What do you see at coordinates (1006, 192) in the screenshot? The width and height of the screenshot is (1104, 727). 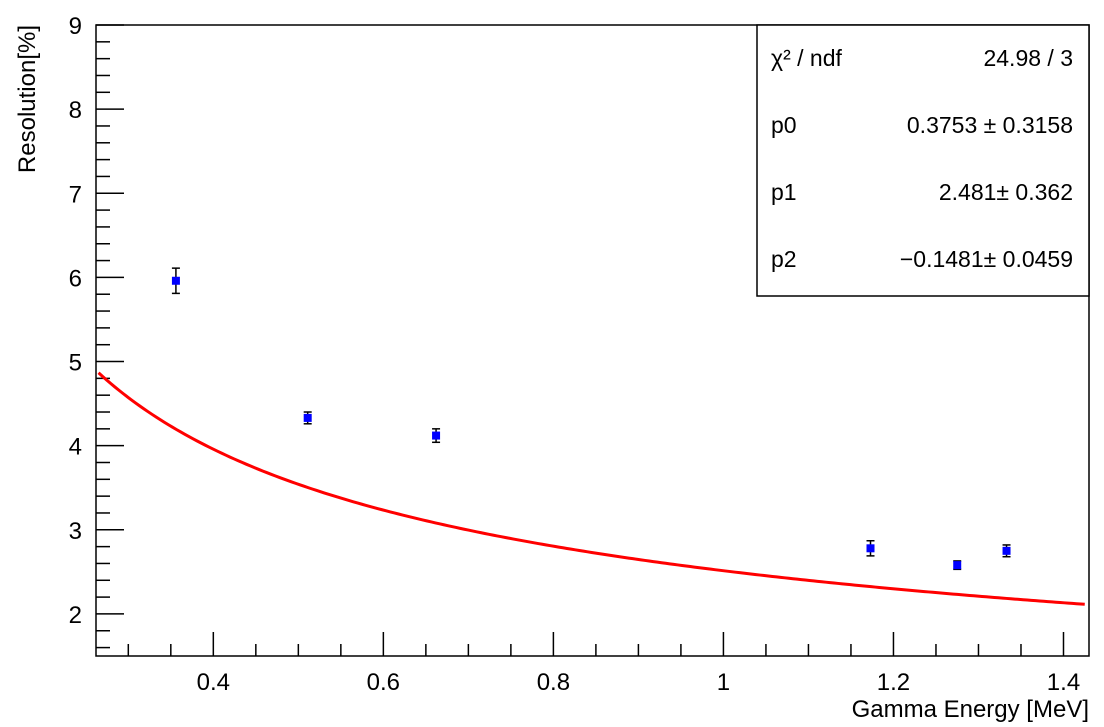 I see `stats-value-p1: 2.481± 0.362` at bounding box center [1006, 192].